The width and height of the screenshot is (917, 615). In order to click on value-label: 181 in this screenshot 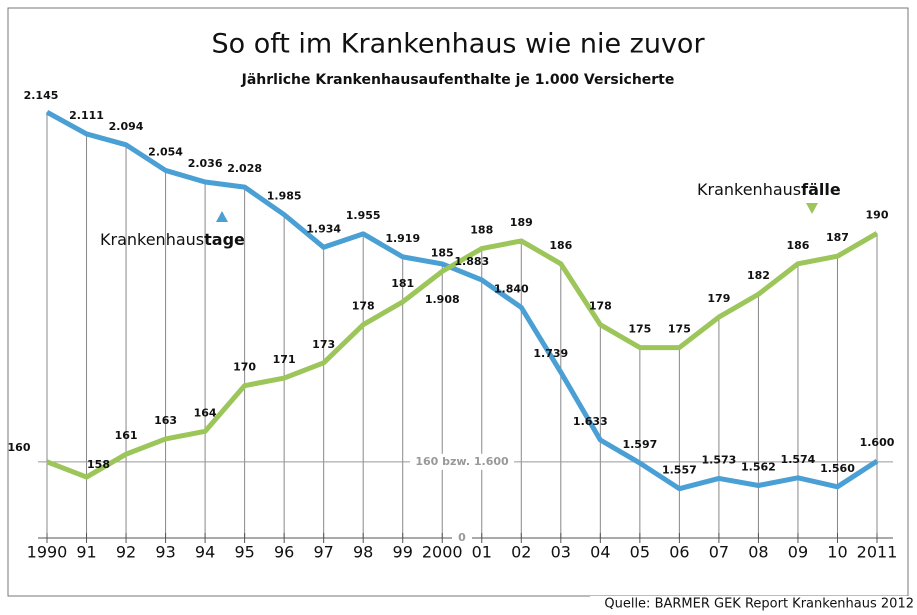, I will do `click(402, 283)`.